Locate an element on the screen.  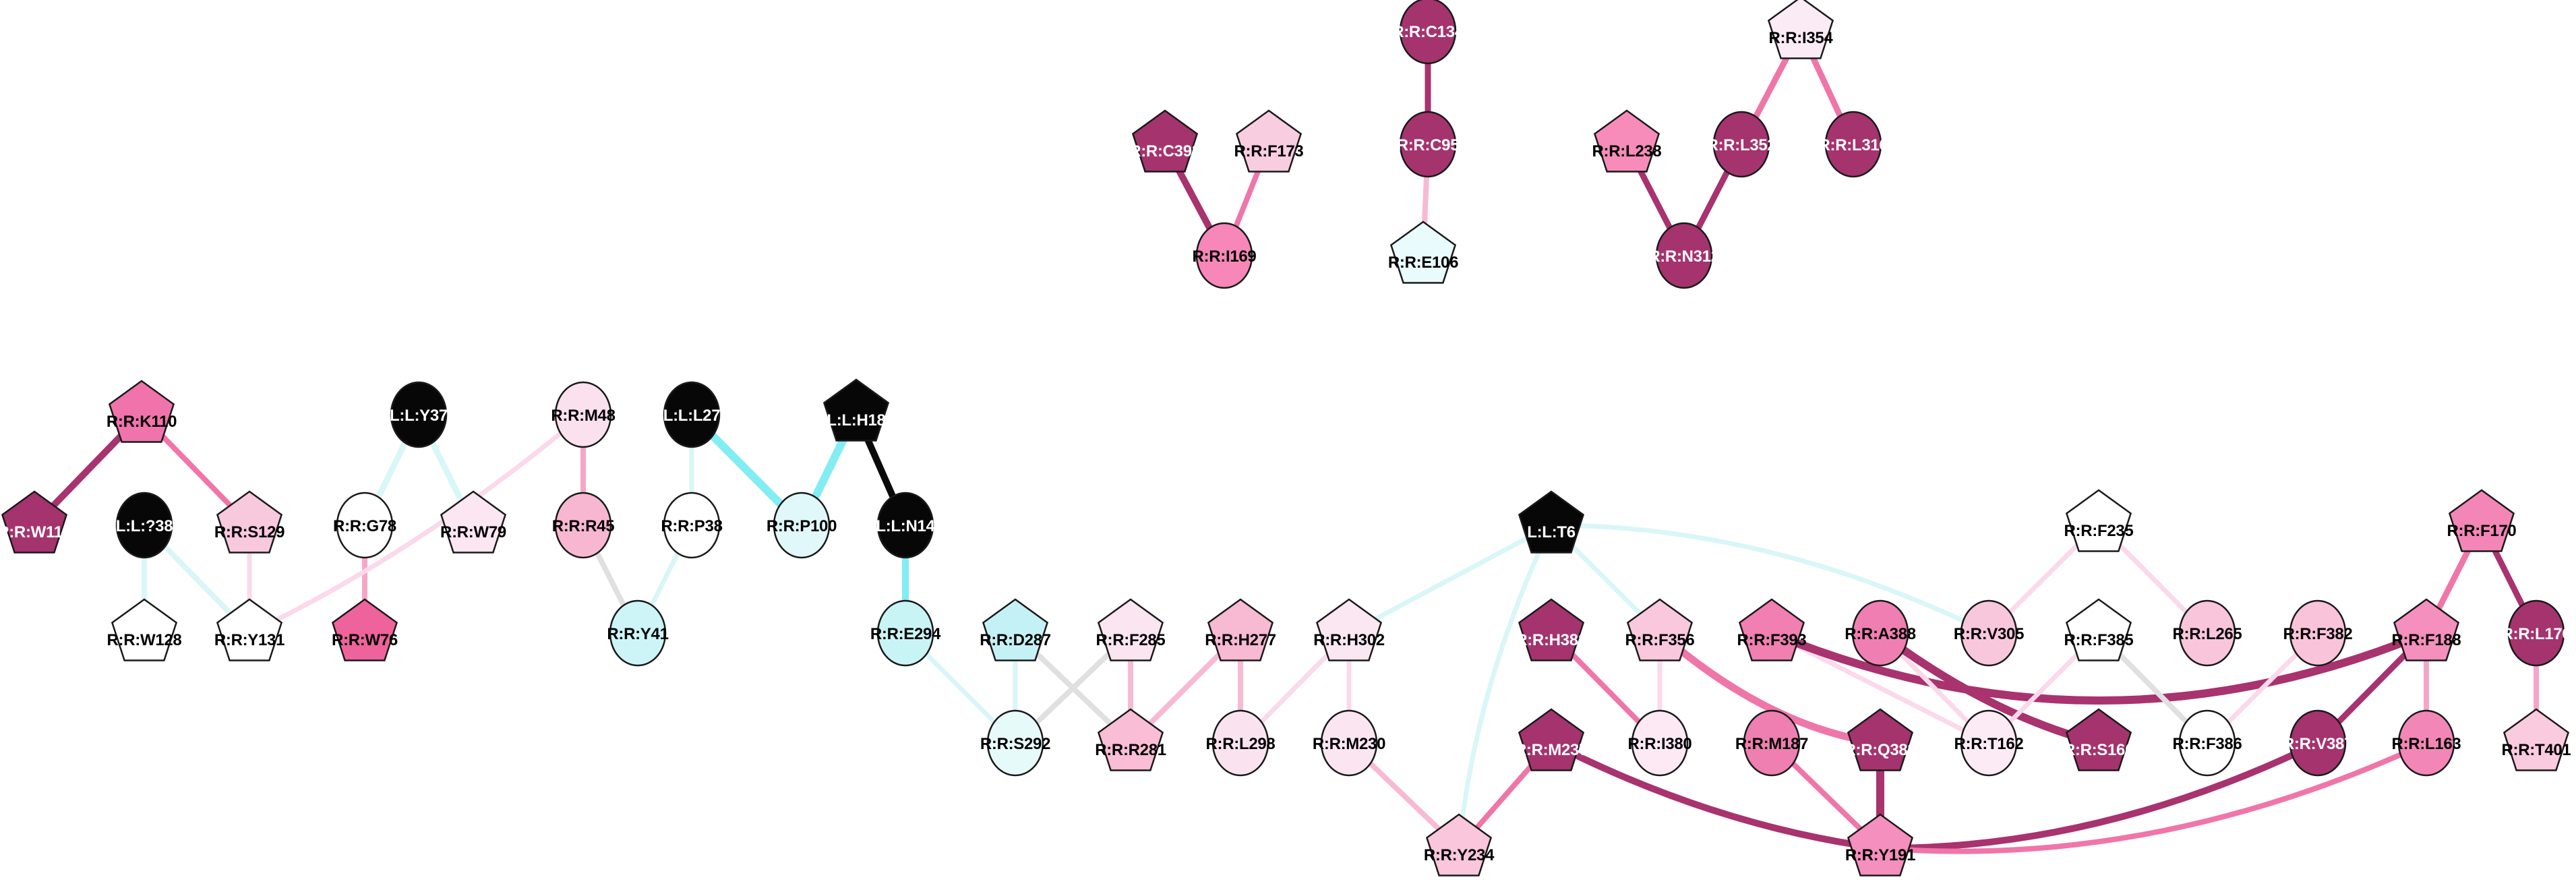
node-R:R:R45: R:R:R45 is located at coordinates (583, 525).